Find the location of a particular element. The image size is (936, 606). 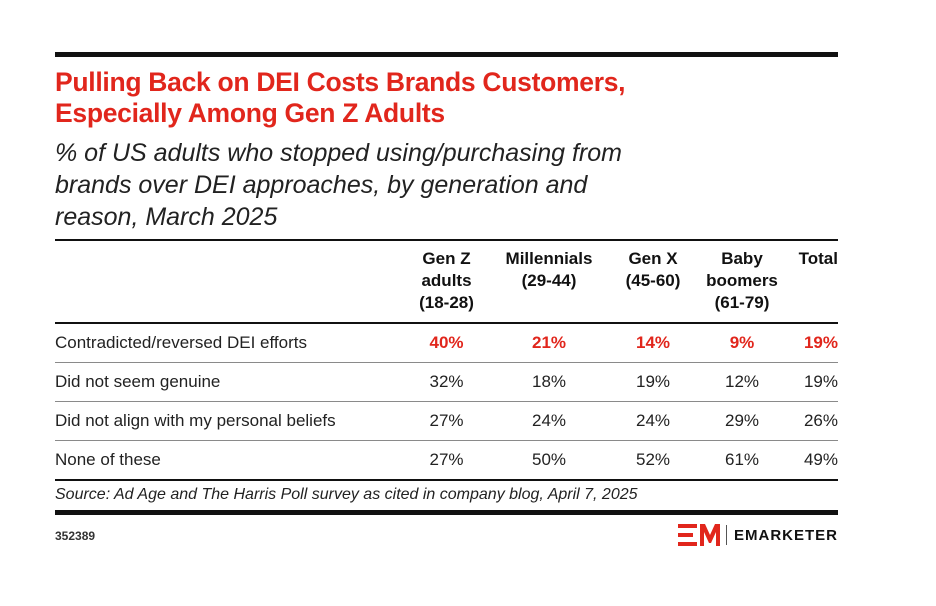

row-label: Did not seem genuine is located at coordinates (138, 381).